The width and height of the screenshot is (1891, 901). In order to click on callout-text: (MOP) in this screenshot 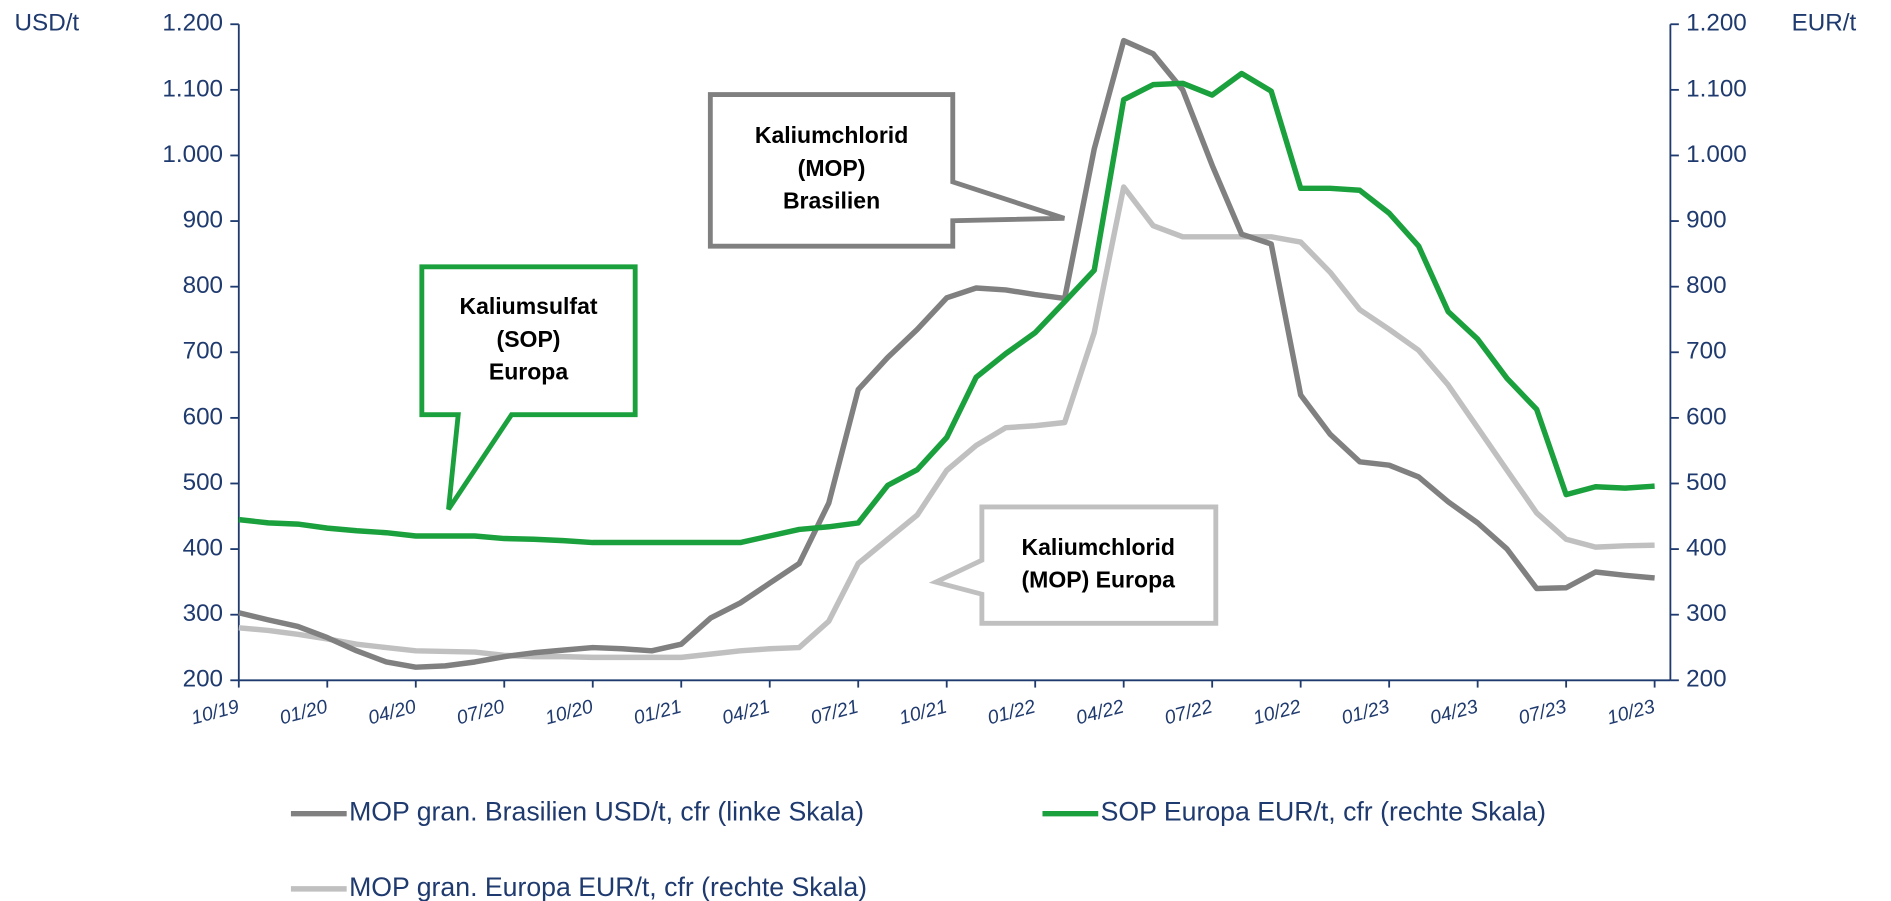, I will do `click(832, 168)`.